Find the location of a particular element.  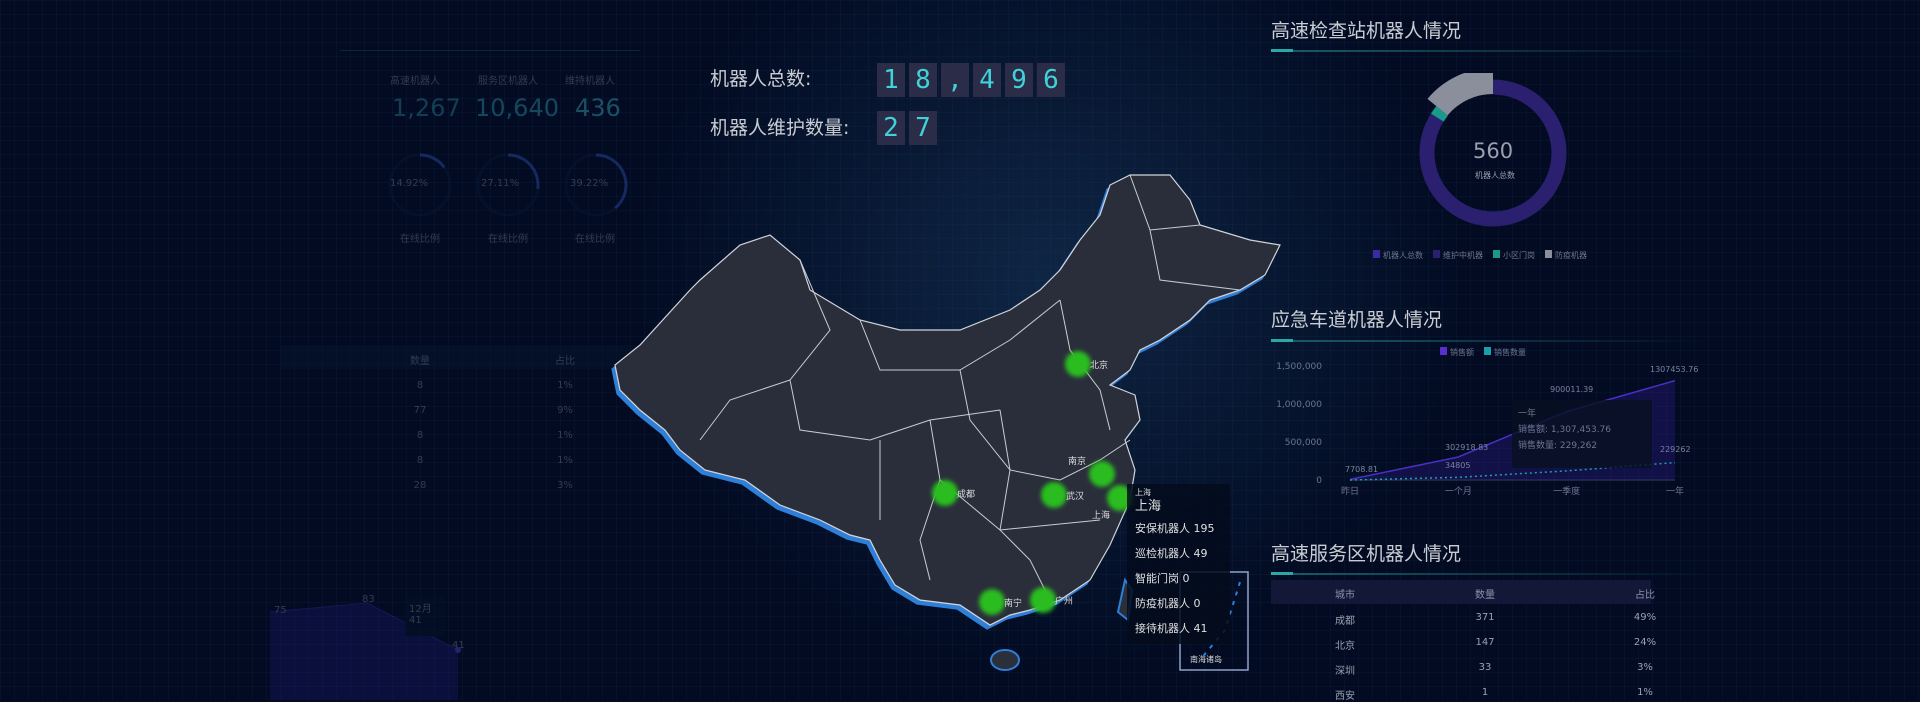

legend-label: 防疫机器 is located at coordinates (1571, 255).